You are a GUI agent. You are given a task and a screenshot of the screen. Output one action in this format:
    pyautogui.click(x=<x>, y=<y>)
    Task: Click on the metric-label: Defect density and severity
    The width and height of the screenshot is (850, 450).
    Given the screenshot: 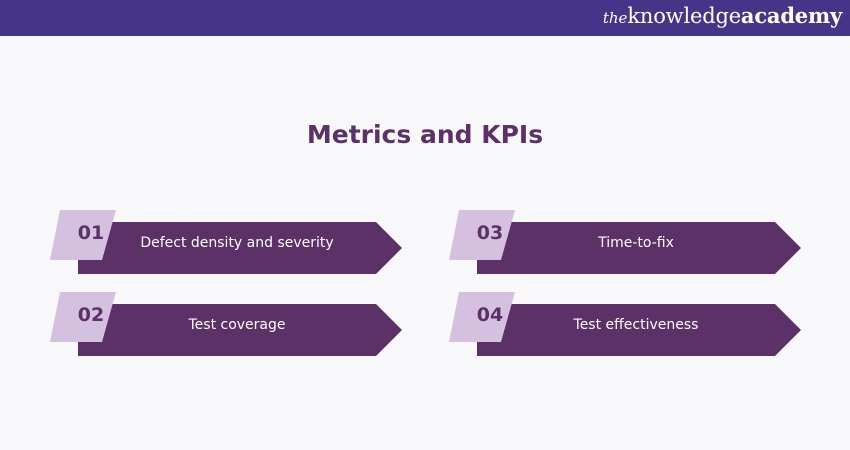 What is the action you would take?
    pyautogui.click(x=237, y=243)
    